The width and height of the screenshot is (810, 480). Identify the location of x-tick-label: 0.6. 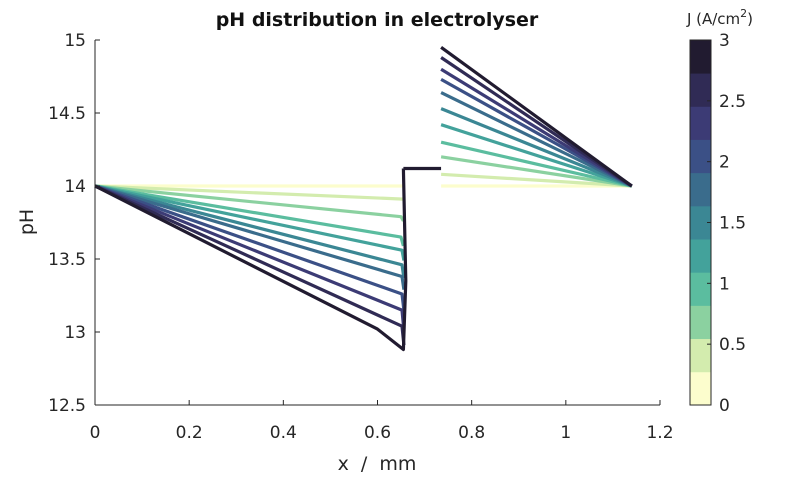
(377, 433).